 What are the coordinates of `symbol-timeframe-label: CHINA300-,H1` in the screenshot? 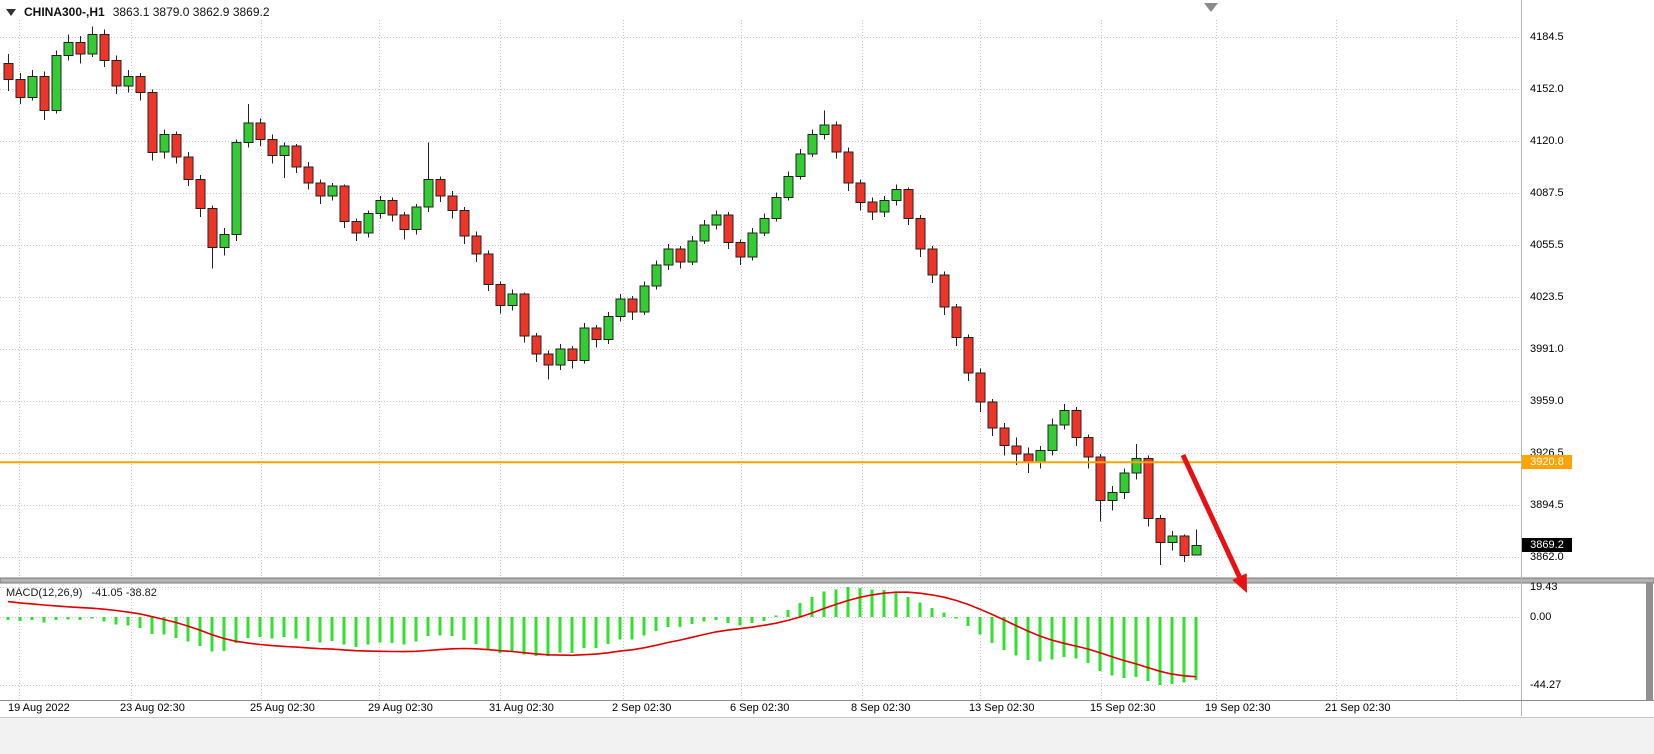 It's located at (64, 12).